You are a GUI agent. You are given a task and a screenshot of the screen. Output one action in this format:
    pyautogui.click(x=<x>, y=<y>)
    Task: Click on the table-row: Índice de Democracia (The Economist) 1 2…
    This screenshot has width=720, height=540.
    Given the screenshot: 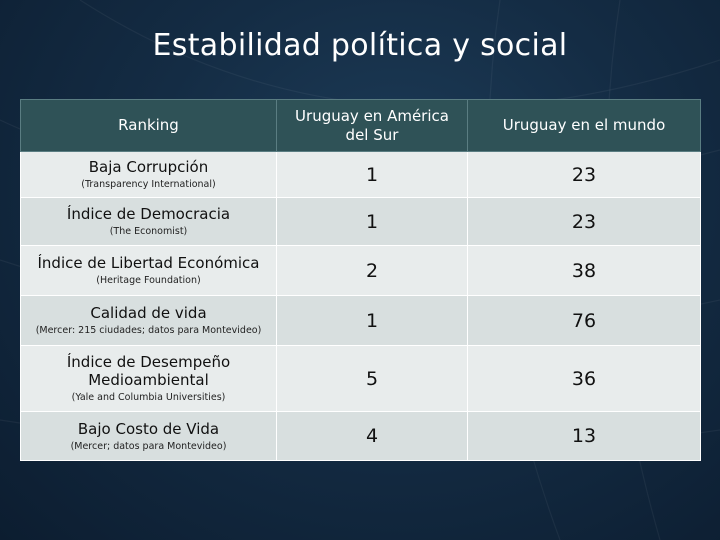 What is the action you would take?
    pyautogui.click(x=360, y=221)
    